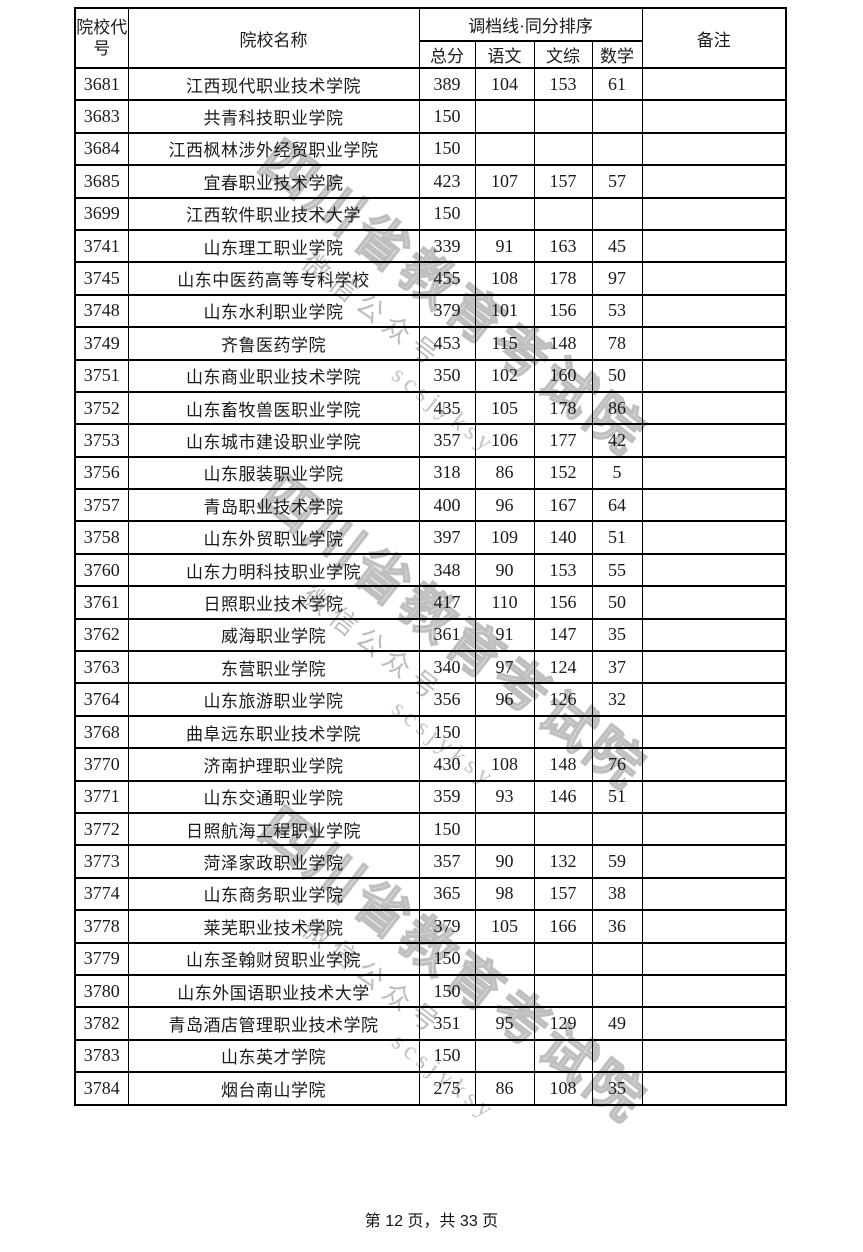  Describe the element at coordinates (617, 958) in the screenshot. I see `score-math-cell` at that location.